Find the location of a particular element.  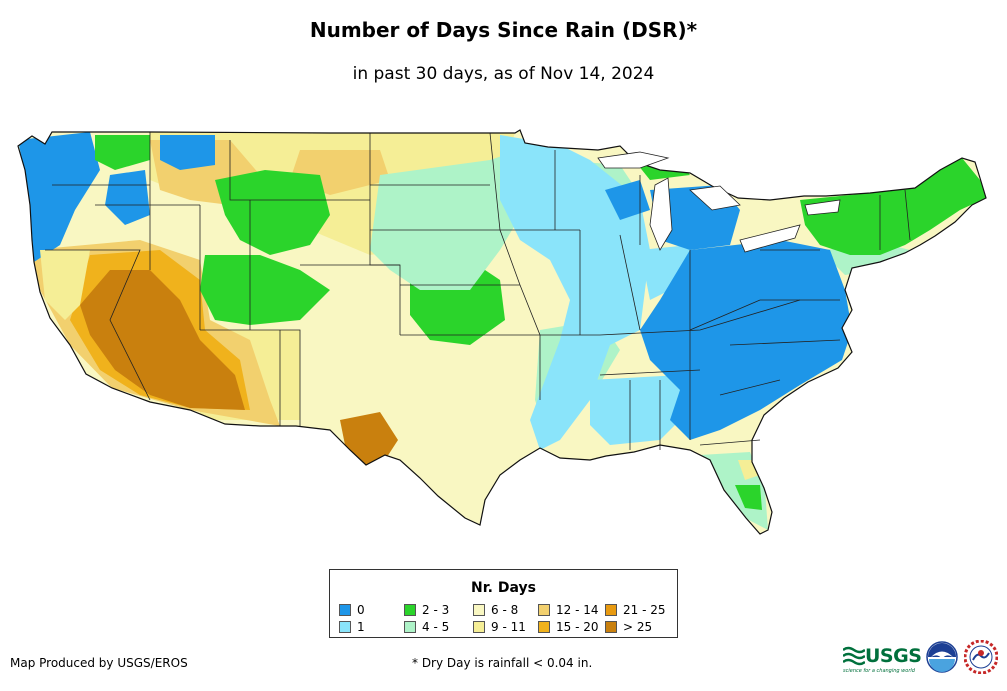

dry-day-note: * Dry Day is rainfall < 0.04 in. is located at coordinates (502, 663).